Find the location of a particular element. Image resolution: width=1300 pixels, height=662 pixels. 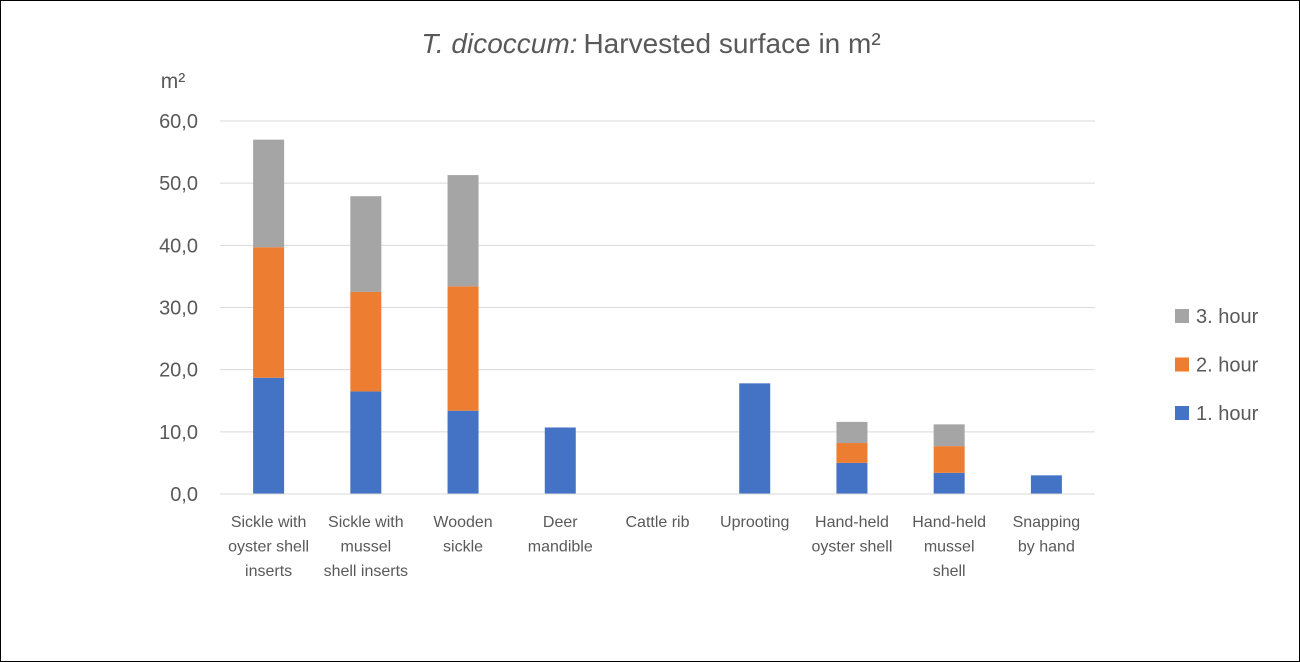

category-label: Sickle with mussel shell inserts is located at coordinates (366, 547).